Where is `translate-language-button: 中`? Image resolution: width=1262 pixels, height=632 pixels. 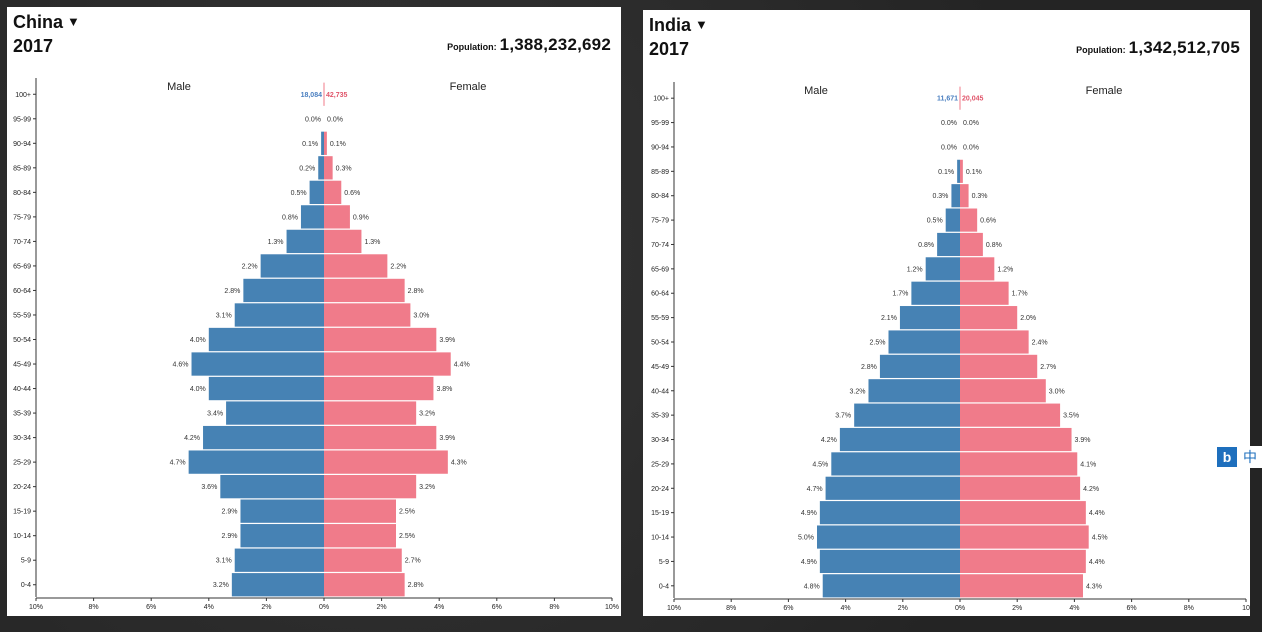
translate-language-button: 中 is located at coordinates (1250, 457).